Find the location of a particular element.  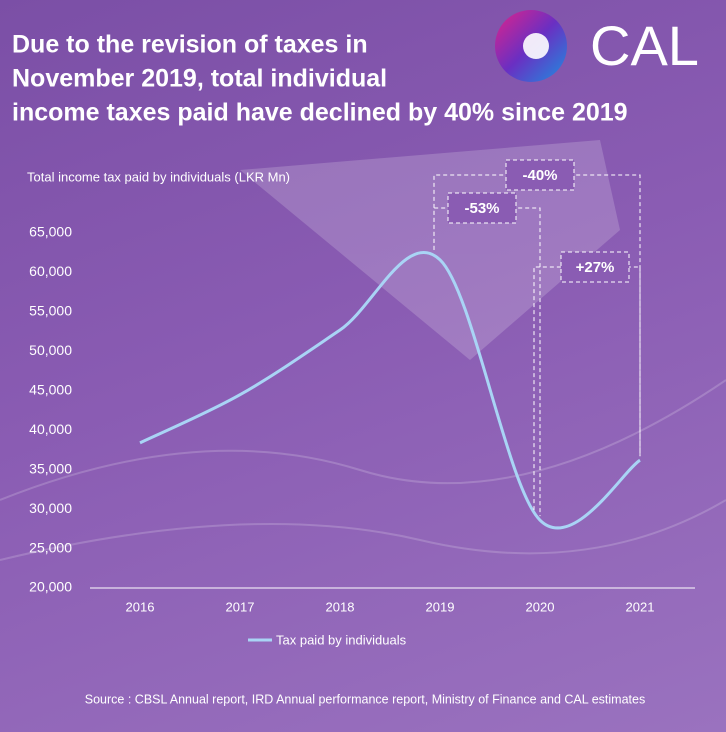

logo-mark is located at coordinates (536, 46).